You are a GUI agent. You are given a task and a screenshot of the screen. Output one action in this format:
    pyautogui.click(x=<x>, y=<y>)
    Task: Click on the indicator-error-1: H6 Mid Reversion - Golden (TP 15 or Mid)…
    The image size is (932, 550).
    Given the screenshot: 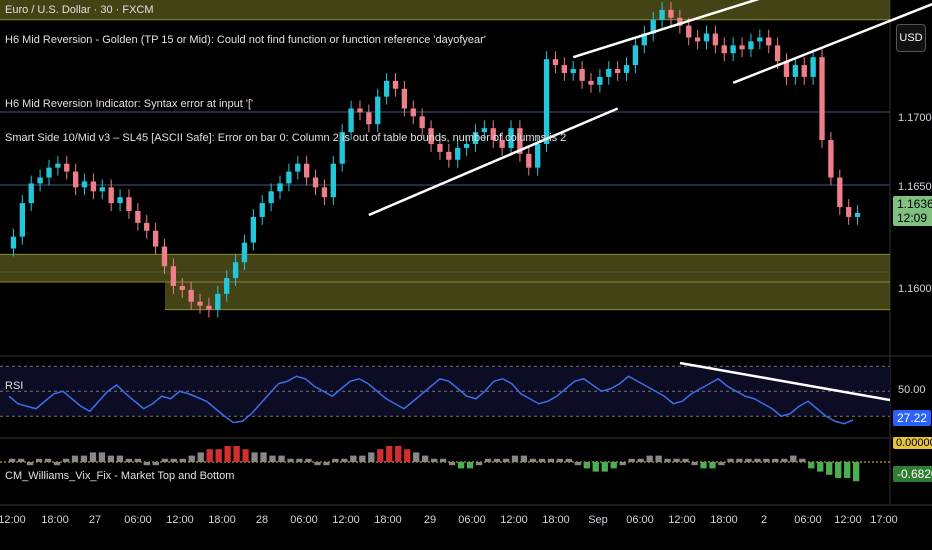 What is the action you would take?
    pyautogui.click(x=245, y=40)
    